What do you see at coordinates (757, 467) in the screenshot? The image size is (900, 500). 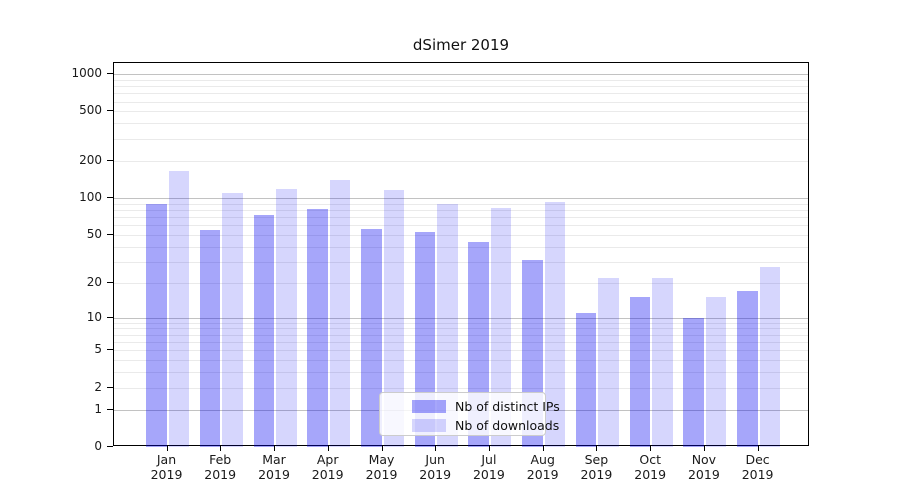 I see `x-tick-label: Dec 2019` at bounding box center [757, 467].